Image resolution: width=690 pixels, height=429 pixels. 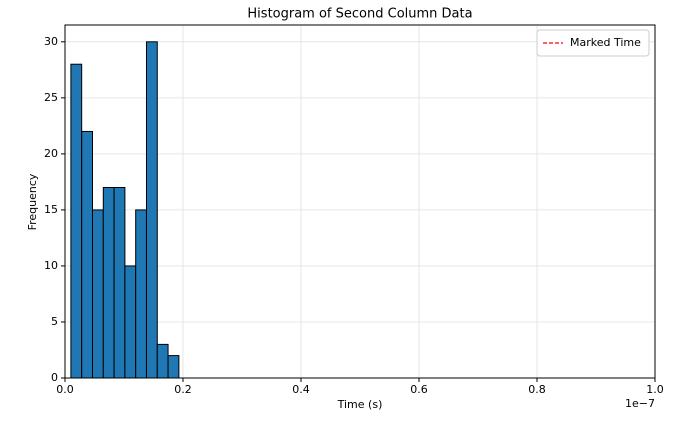 What do you see at coordinates (51, 153) in the screenshot?
I see `y-tick-label: 20` at bounding box center [51, 153].